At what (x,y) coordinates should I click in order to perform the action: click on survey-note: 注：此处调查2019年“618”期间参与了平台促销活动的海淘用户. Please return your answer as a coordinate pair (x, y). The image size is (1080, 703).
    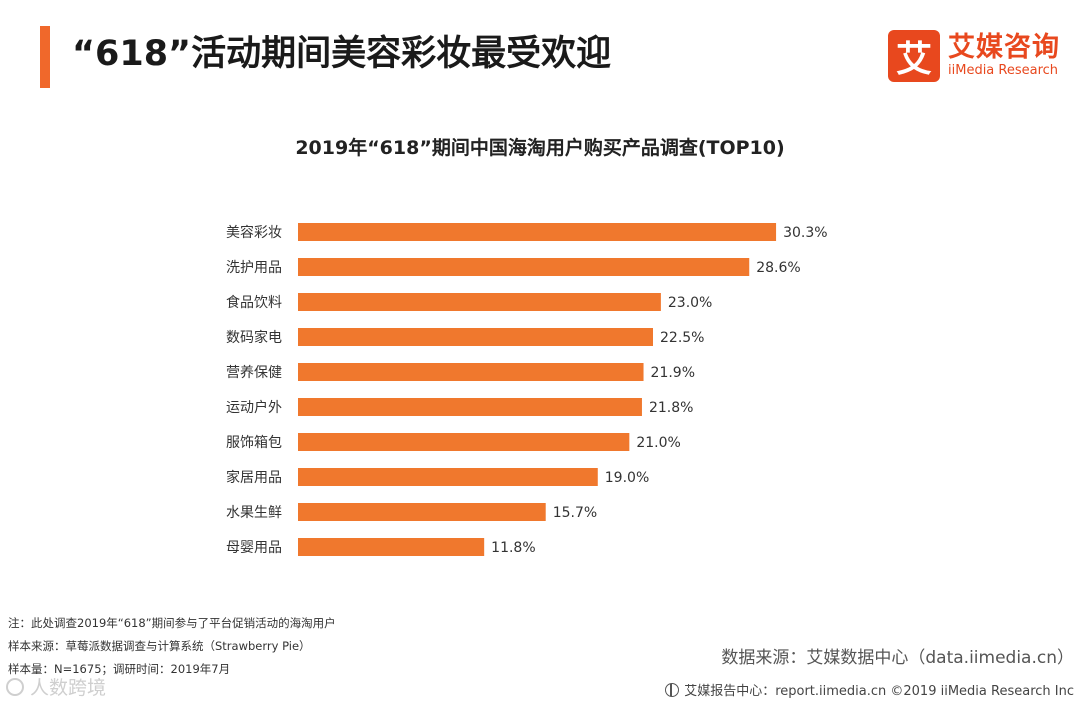
    Looking at the image, I should click on (172, 623).